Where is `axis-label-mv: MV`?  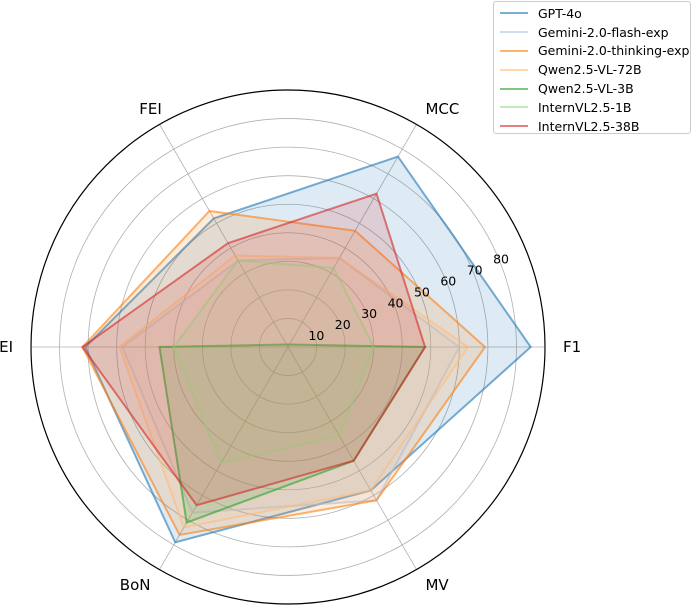 axis-label-mv: MV is located at coordinates (437, 585).